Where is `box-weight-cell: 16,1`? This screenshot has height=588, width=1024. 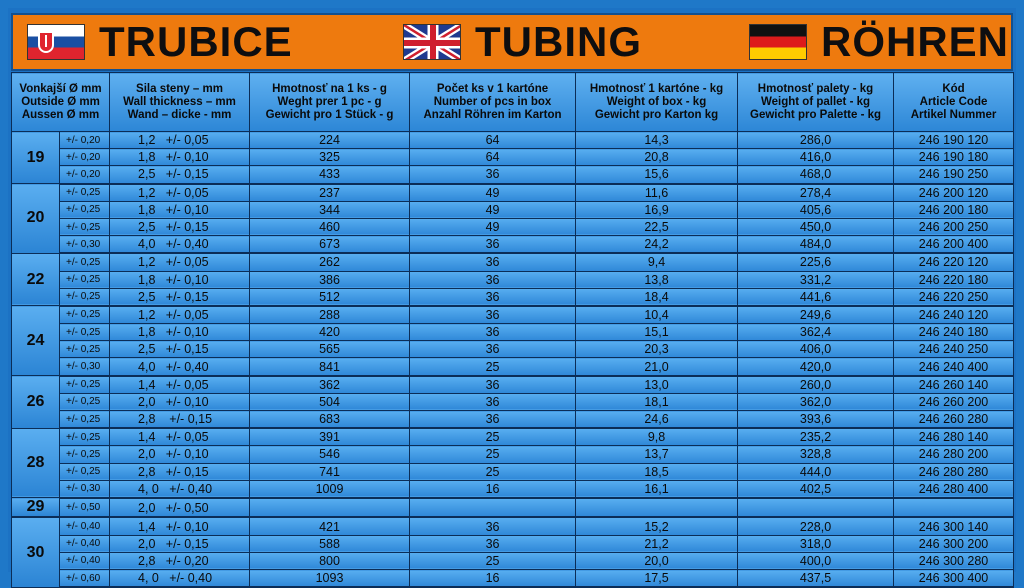
box-weight-cell: 16,1 is located at coordinates (657, 489).